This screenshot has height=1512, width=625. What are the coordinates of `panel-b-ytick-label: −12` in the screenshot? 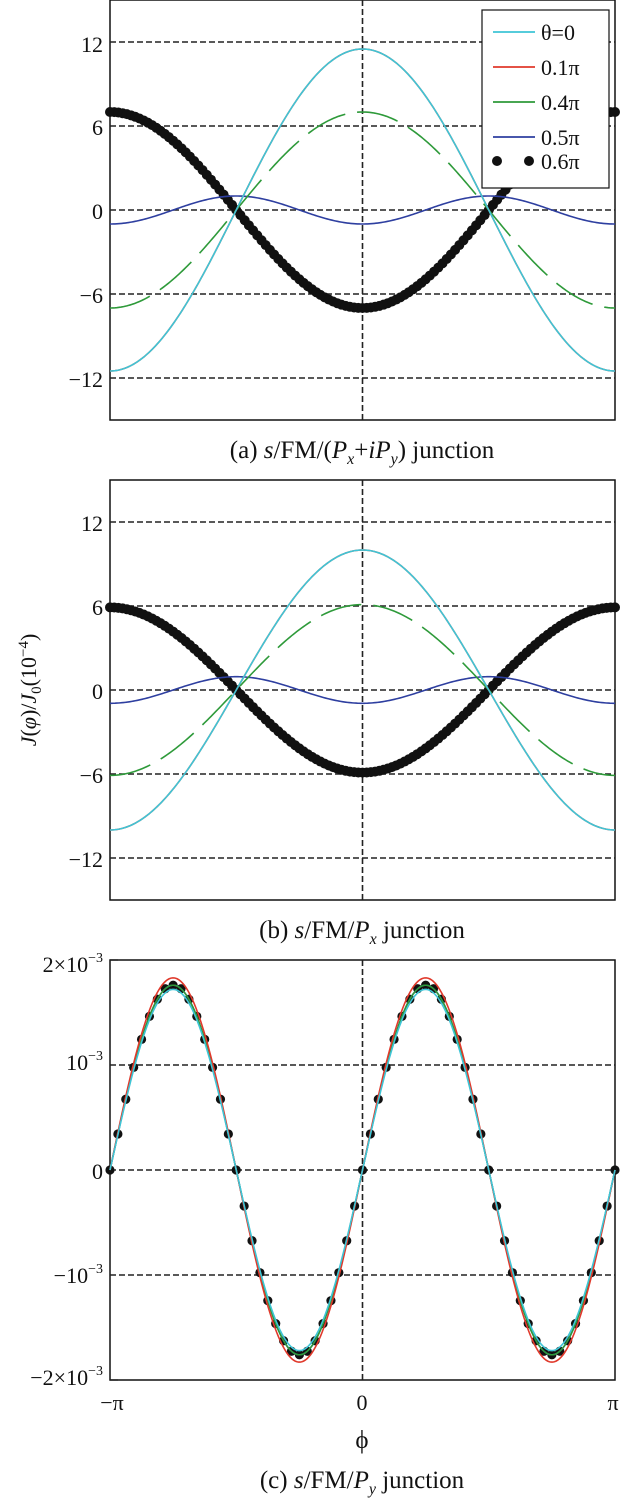 It's located at (86, 859).